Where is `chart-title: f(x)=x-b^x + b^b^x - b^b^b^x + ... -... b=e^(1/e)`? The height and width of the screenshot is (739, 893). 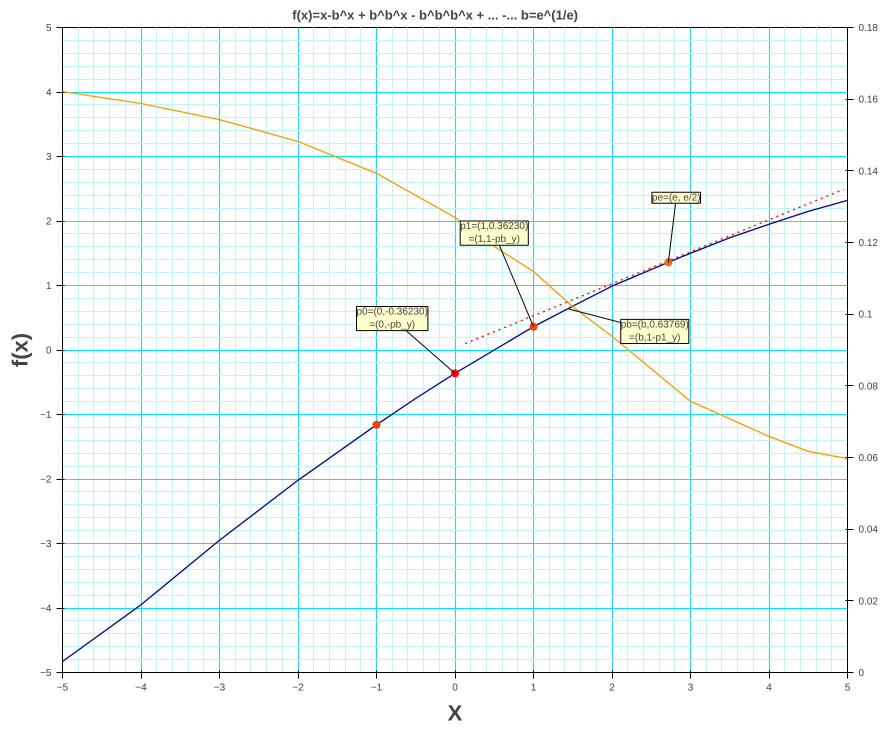 chart-title: f(x)=x-b^x + b^b^x - b^b^b^x + ... -... b=e^(1/e) is located at coordinates (435, 15).